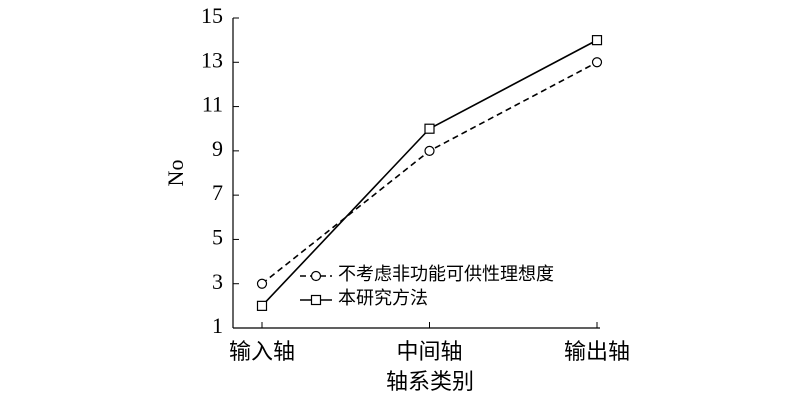 This screenshot has width=800, height=404. I want to click on y-tick-label: 7, so click(217, 192).